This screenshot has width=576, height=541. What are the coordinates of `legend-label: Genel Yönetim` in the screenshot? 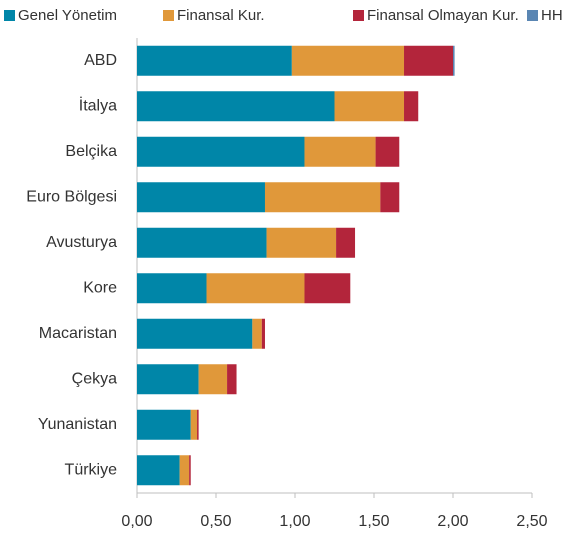 It's located at (67, 15).